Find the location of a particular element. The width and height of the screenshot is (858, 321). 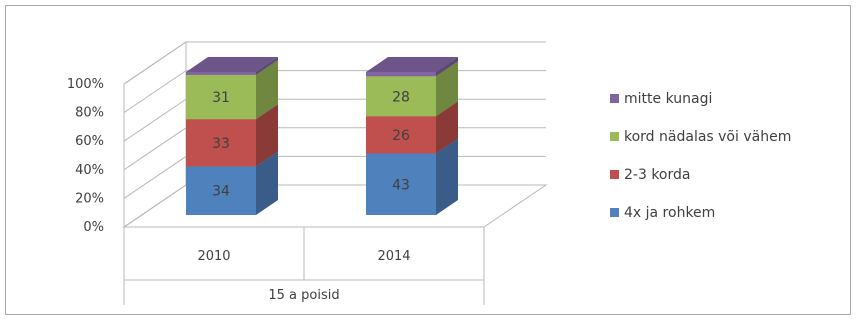

legend-item: kord nädalas või vähem is located at coordinates (700, 137).